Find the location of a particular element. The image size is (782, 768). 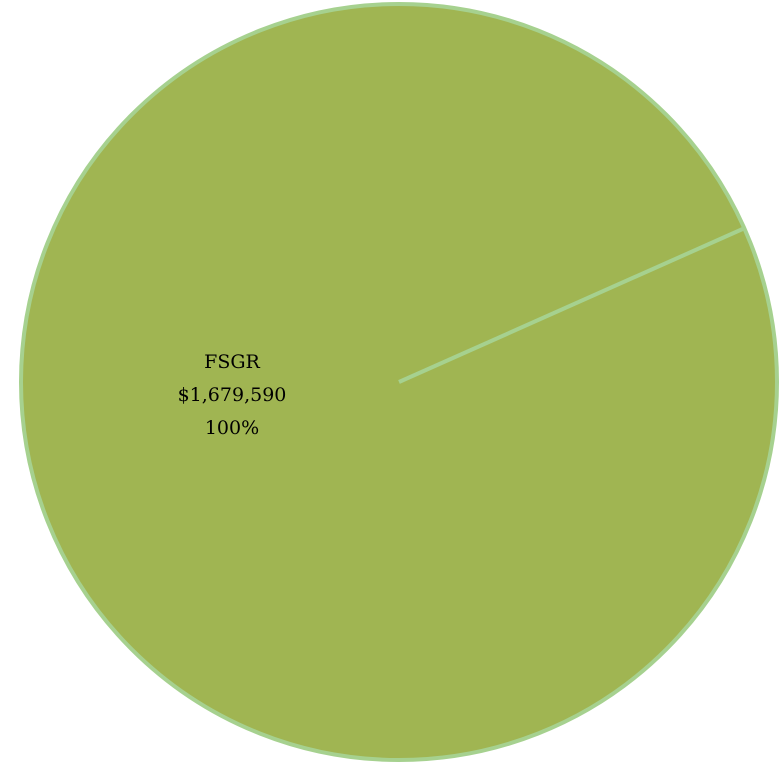

slice-edge-line is located at coordinates (572, 305).